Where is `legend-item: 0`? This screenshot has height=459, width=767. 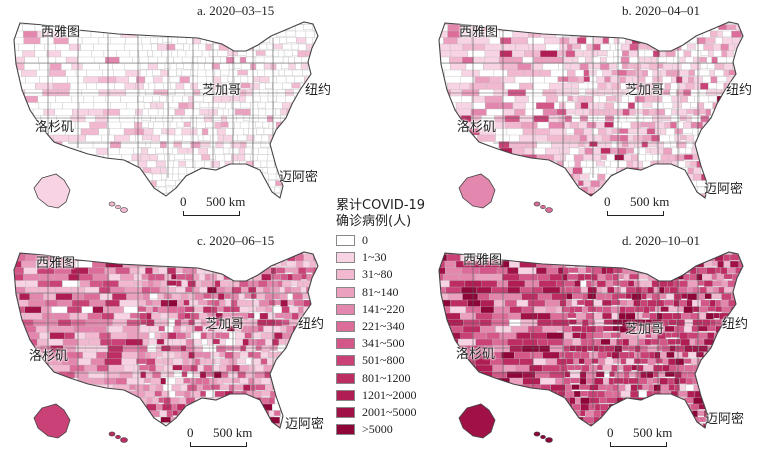
legend-item: 0 is located at coordinates (386, 240).